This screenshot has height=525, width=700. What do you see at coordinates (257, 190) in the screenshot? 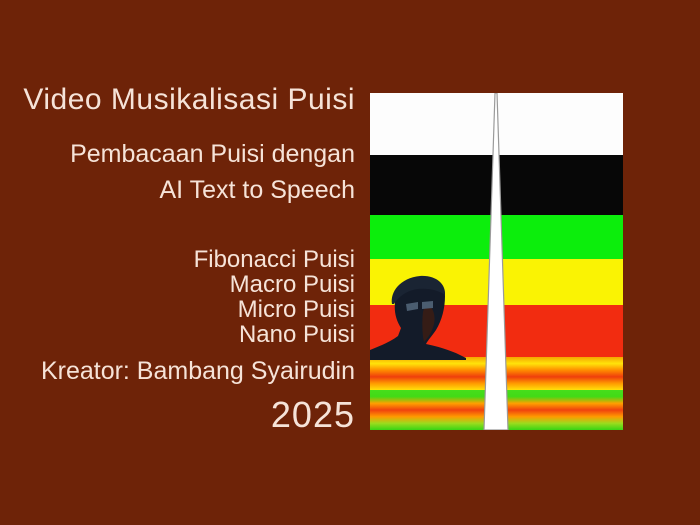
I see `subtitle-line-2: AI Text to Speech` at bounding box center [257, 190].